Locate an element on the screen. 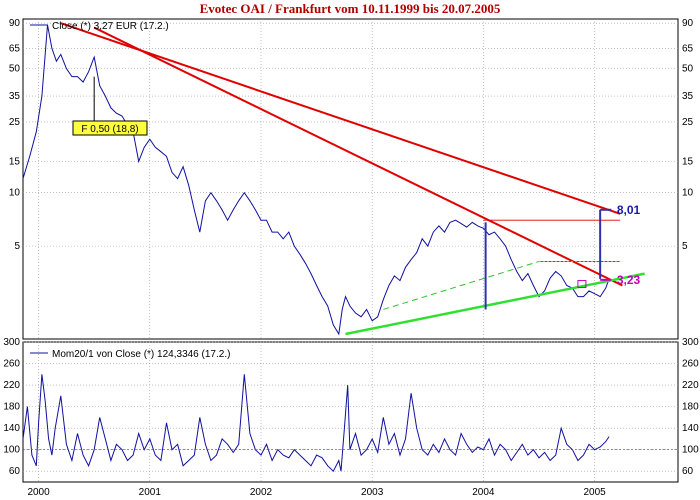 The height and width of the screenshot is (500, 700). momentum-tick-label-right: 100 is located at coordinates (690, 450).